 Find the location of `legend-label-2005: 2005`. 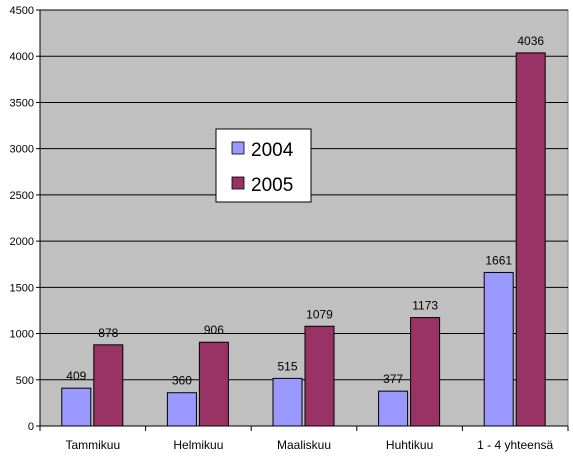

legend-label-2005: 2005 is located at coordinates (272, 185).